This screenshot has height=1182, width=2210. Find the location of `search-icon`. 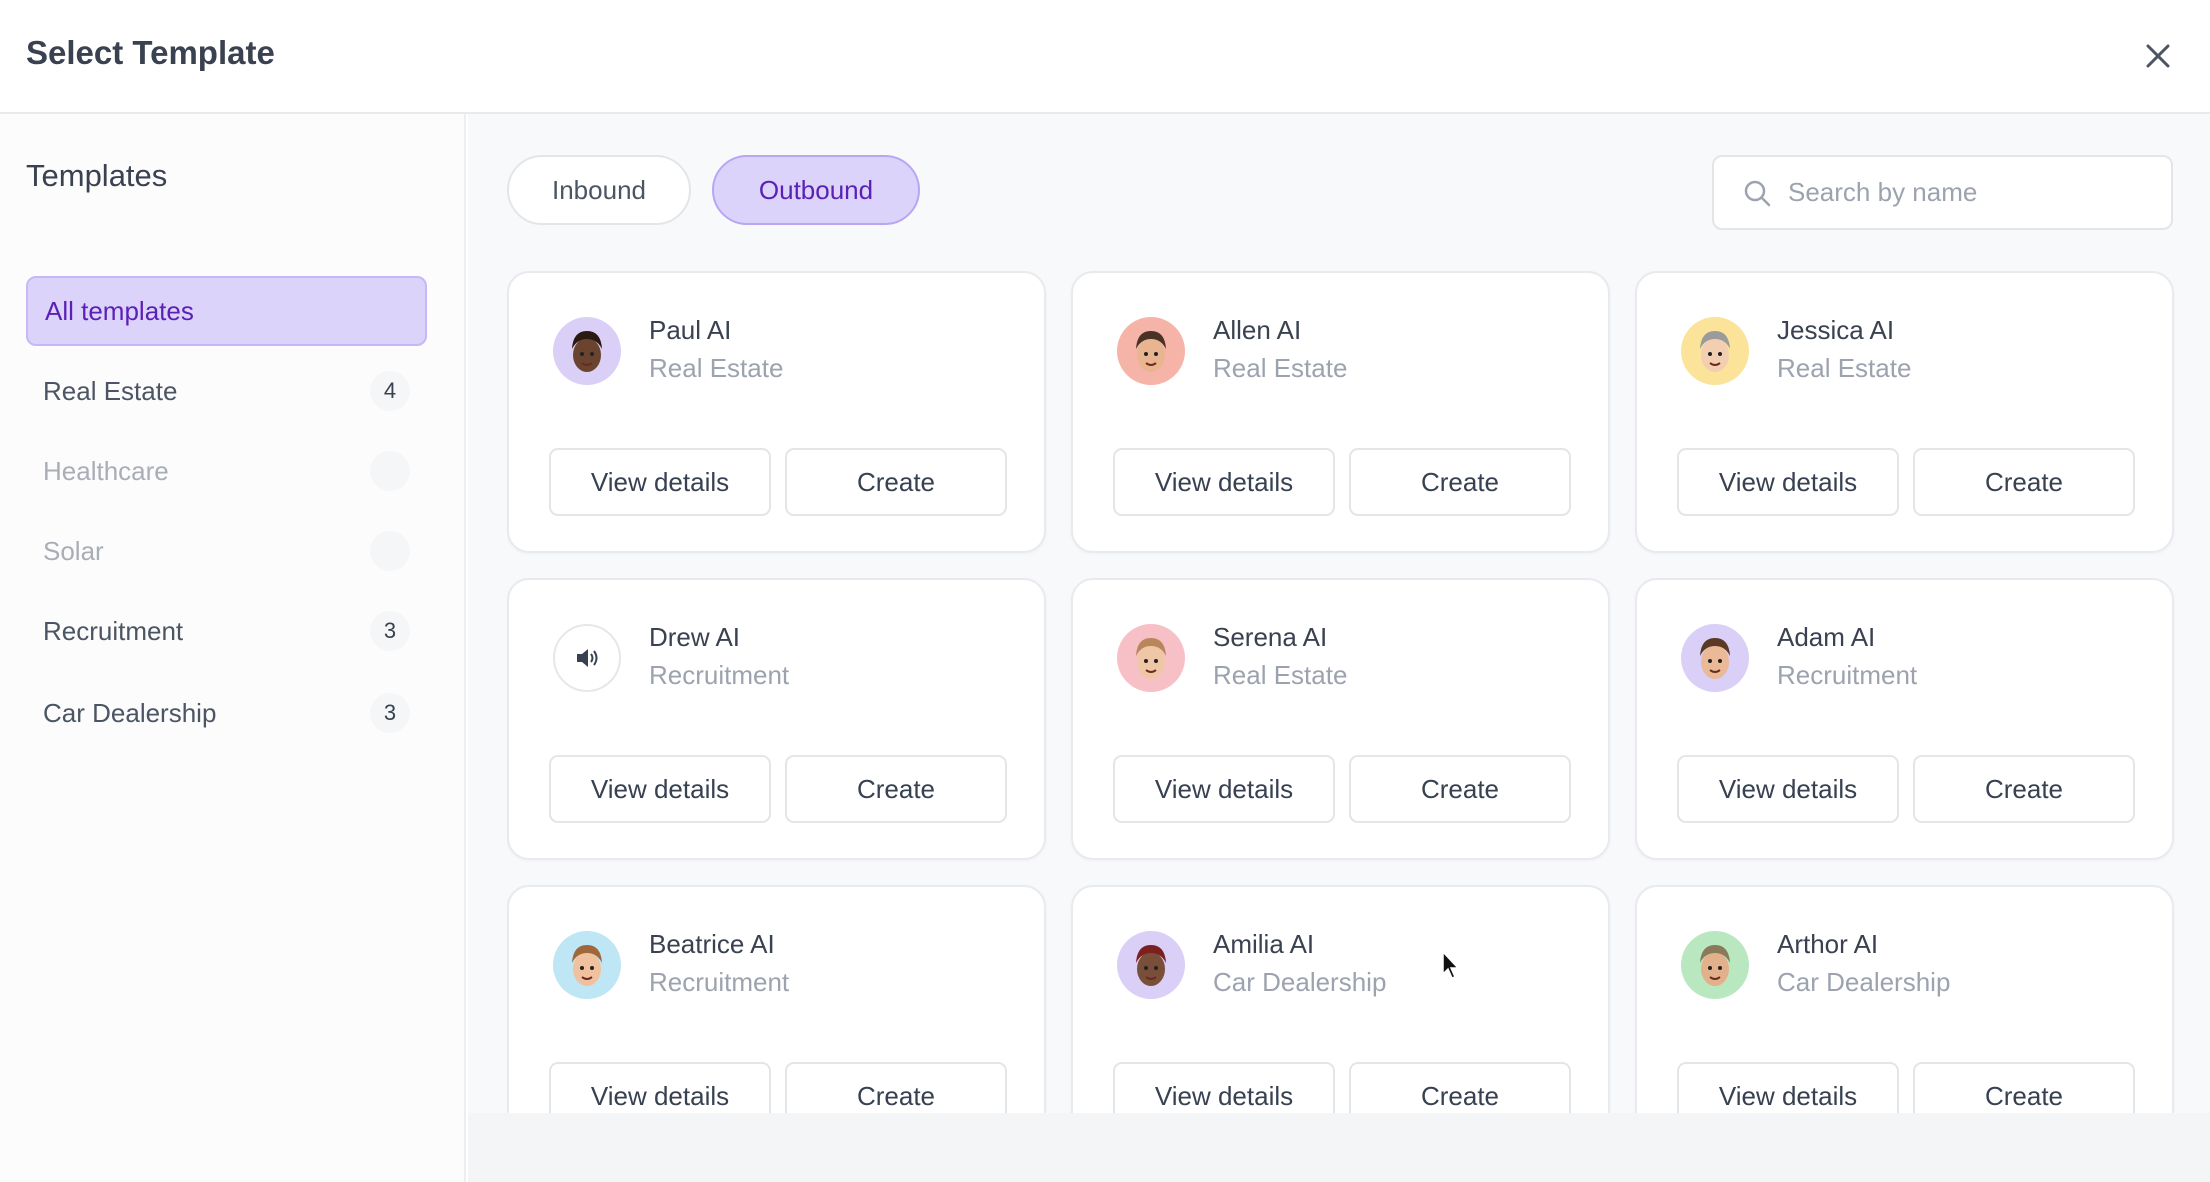

search-icon is located at coordinates (1757, 193).